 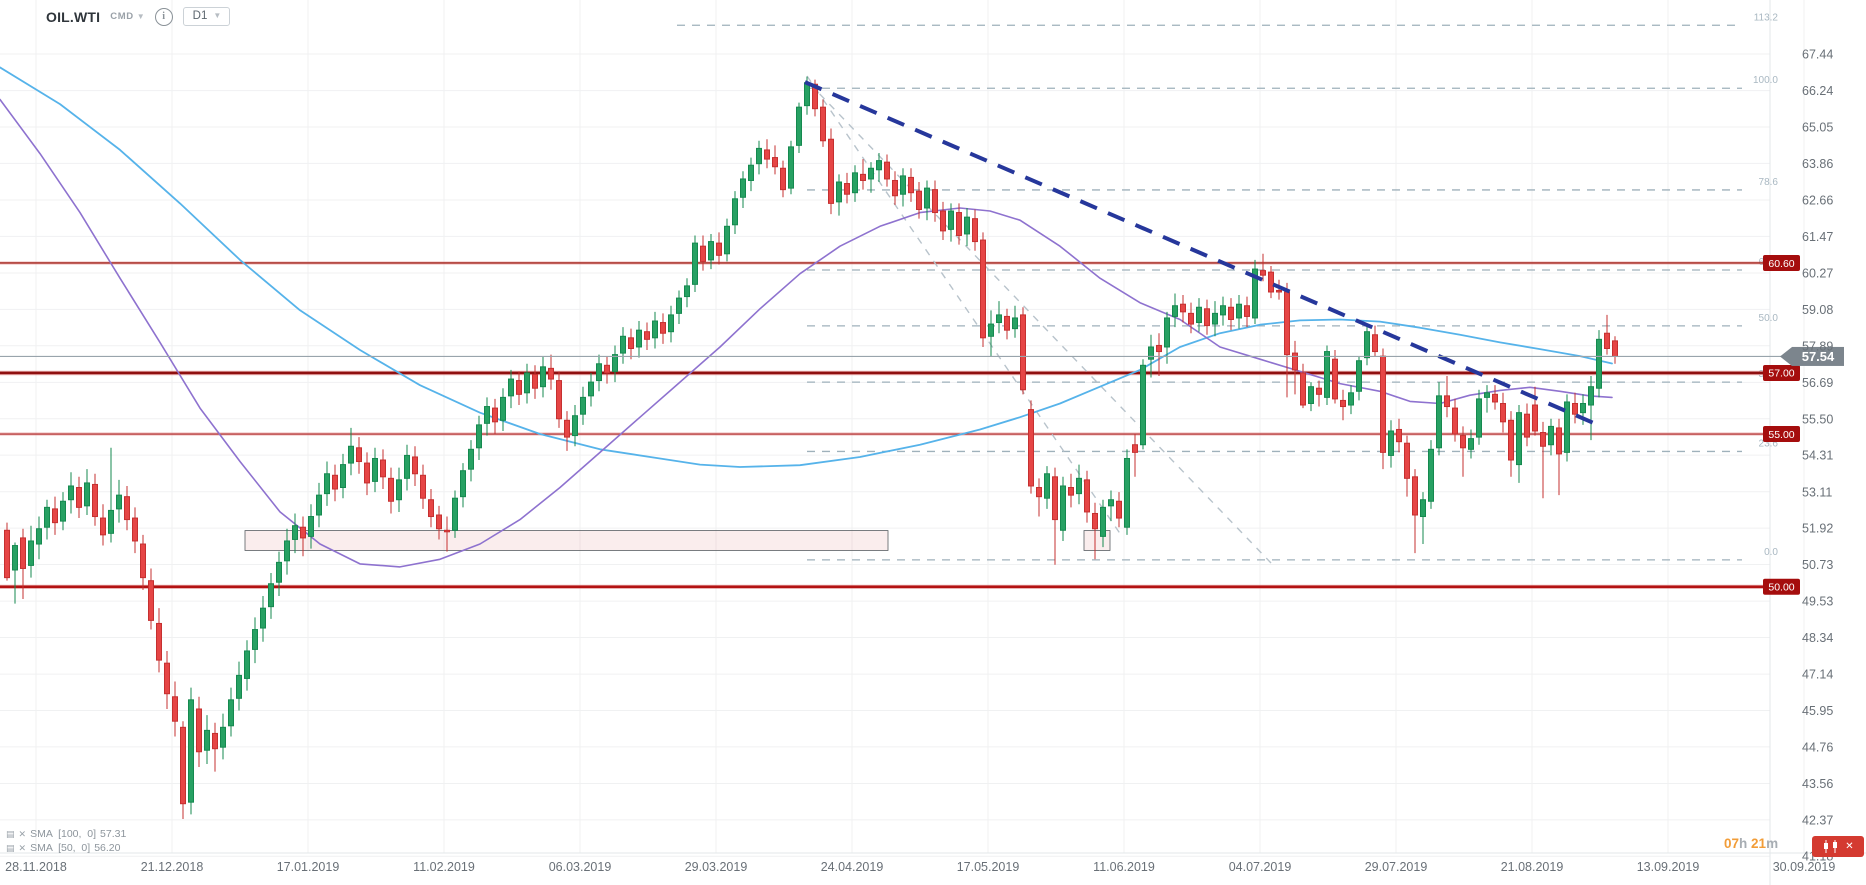 What do you see at coordinates (677, 540) in the screenshot?
I see `supply-zone` at bounding box center [677, 540].